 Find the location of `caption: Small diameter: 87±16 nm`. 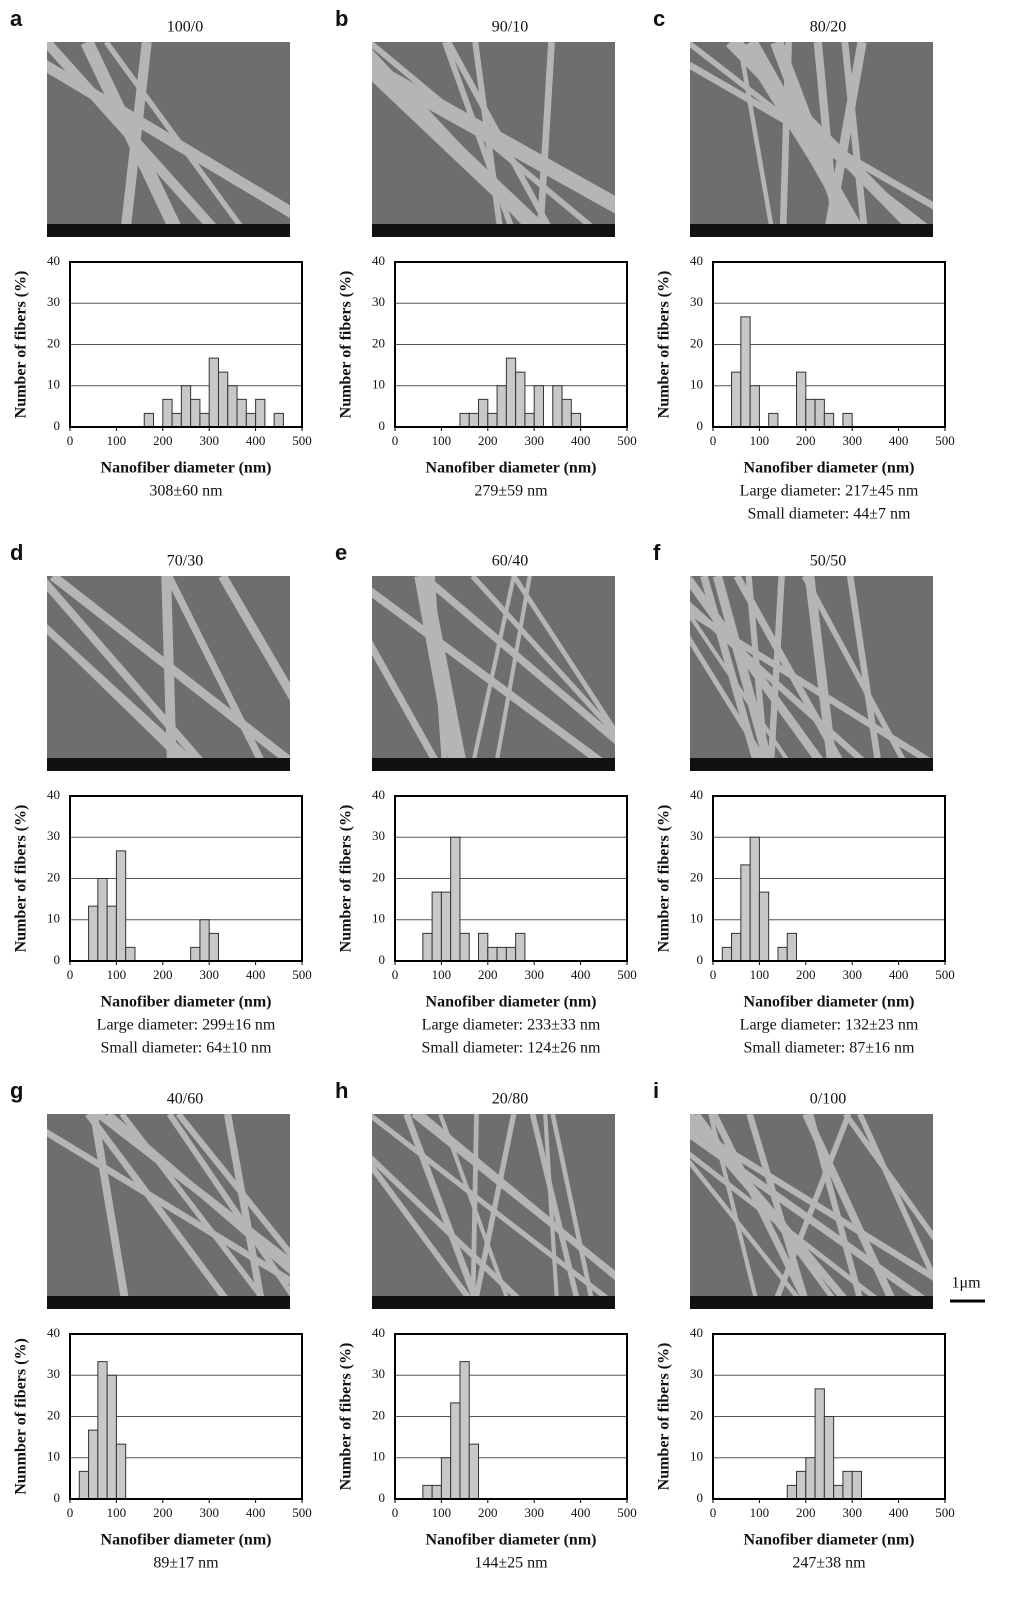

caption: Small diameter: 87±16 nm is located at coordinates (830, 1048).